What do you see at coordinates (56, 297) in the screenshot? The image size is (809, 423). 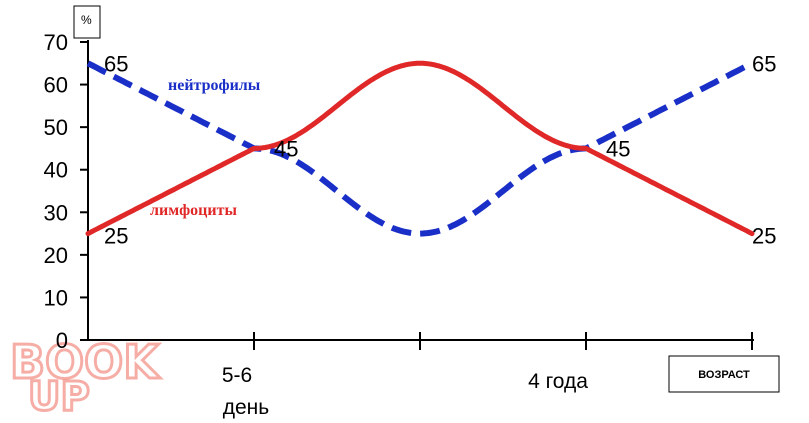 I see `y-tick-label: 10` at bounding box center [56, 297].